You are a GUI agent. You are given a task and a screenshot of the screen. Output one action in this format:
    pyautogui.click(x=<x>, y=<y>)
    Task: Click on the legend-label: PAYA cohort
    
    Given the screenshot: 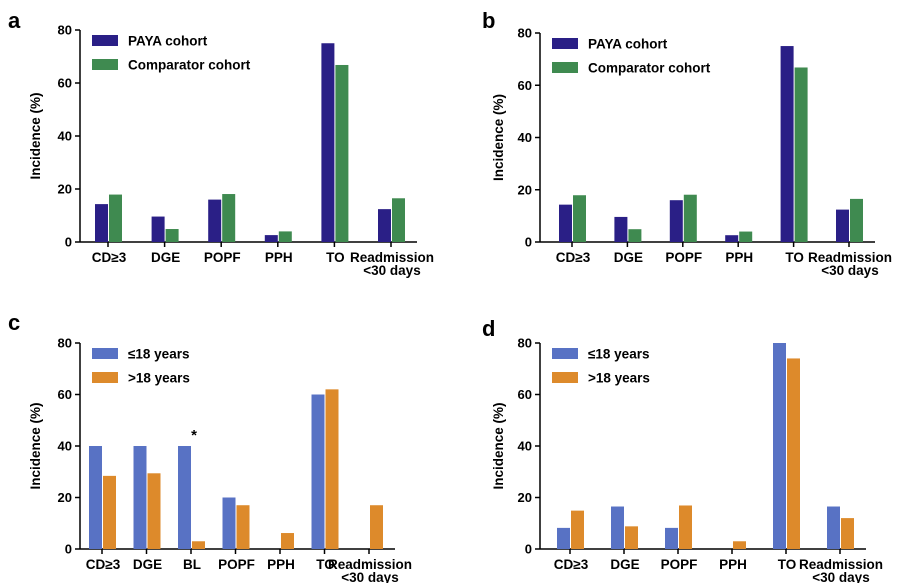 What is the action you would take?
    pyautogui.click(x=628, y=44)
    